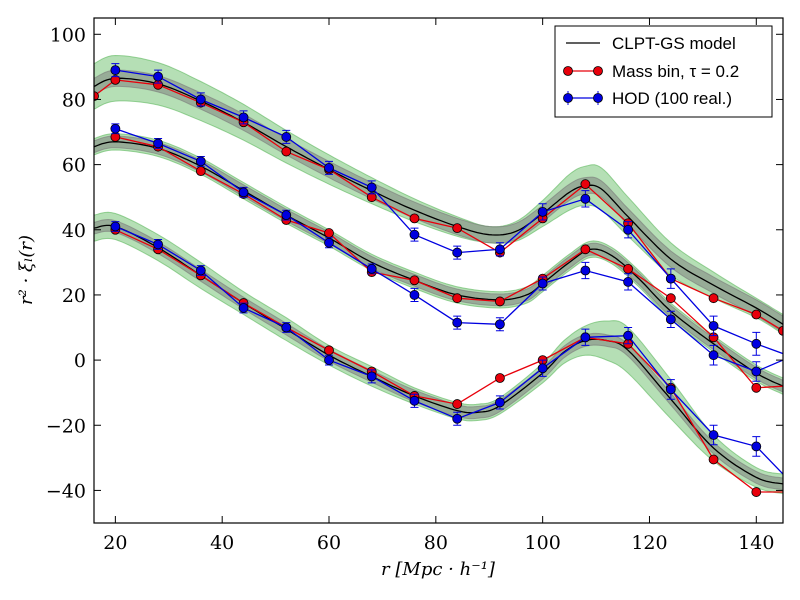 This screenshot has height=600, width=800. I want to click on x-tick-label: 100, so click(543, 543).